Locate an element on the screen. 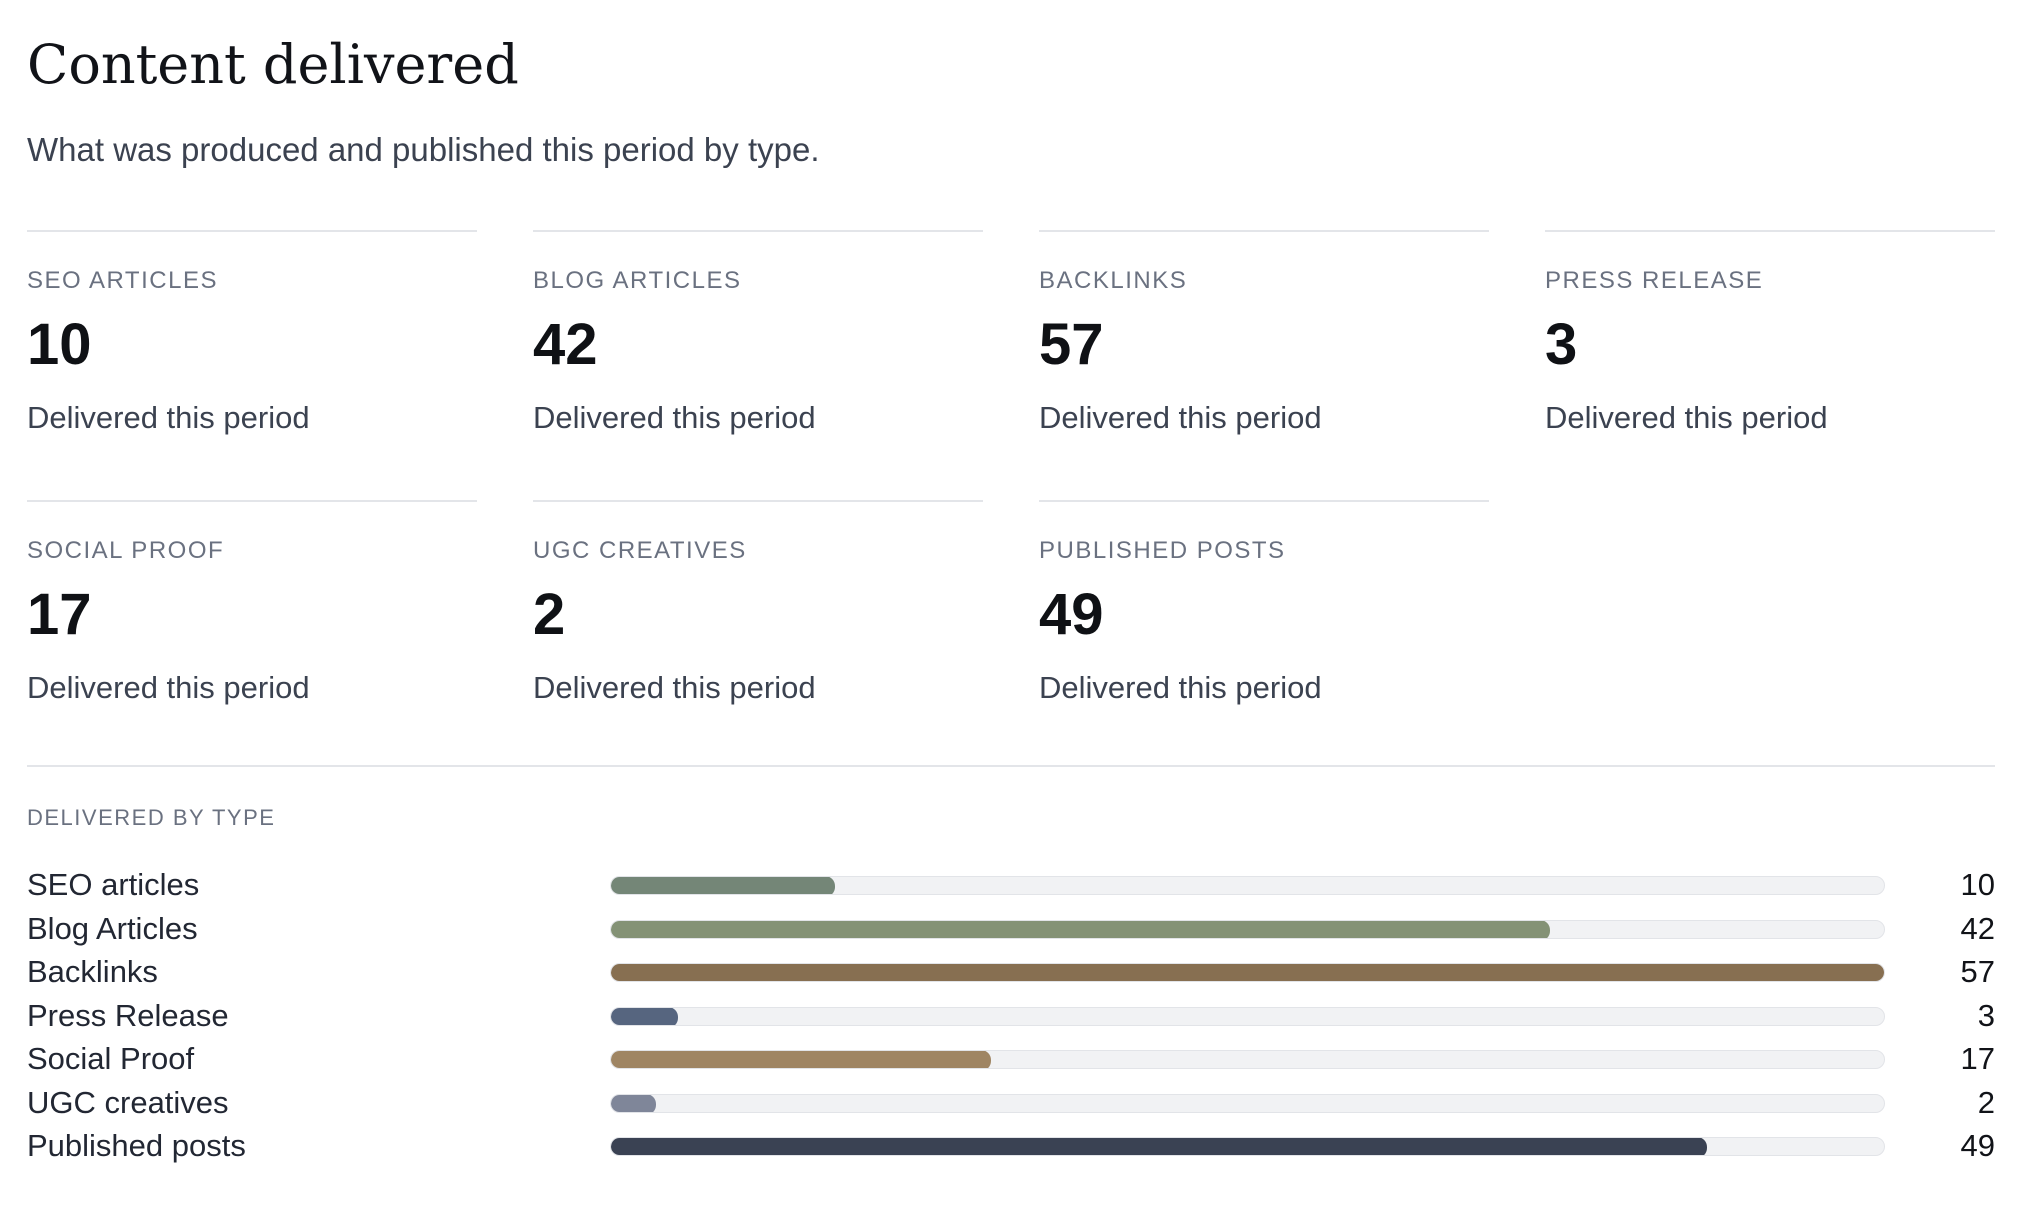  bar-fill-backlinks is located at coordinates (1247, 972).